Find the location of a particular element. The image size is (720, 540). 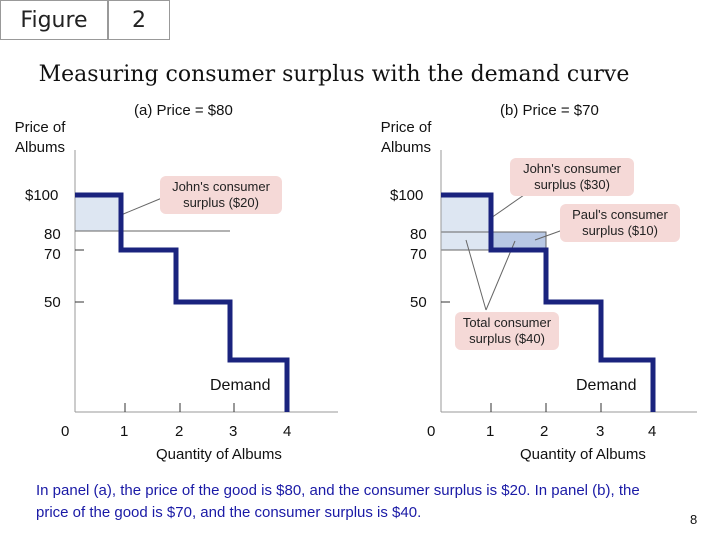

panel-b-xtick-0: 0 is located at coordinates (431, 431).